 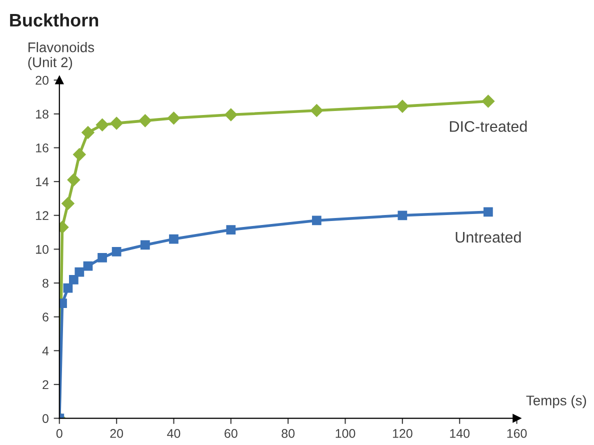 I want to click on y-tick-label: 20, so click(x=42, y=80).